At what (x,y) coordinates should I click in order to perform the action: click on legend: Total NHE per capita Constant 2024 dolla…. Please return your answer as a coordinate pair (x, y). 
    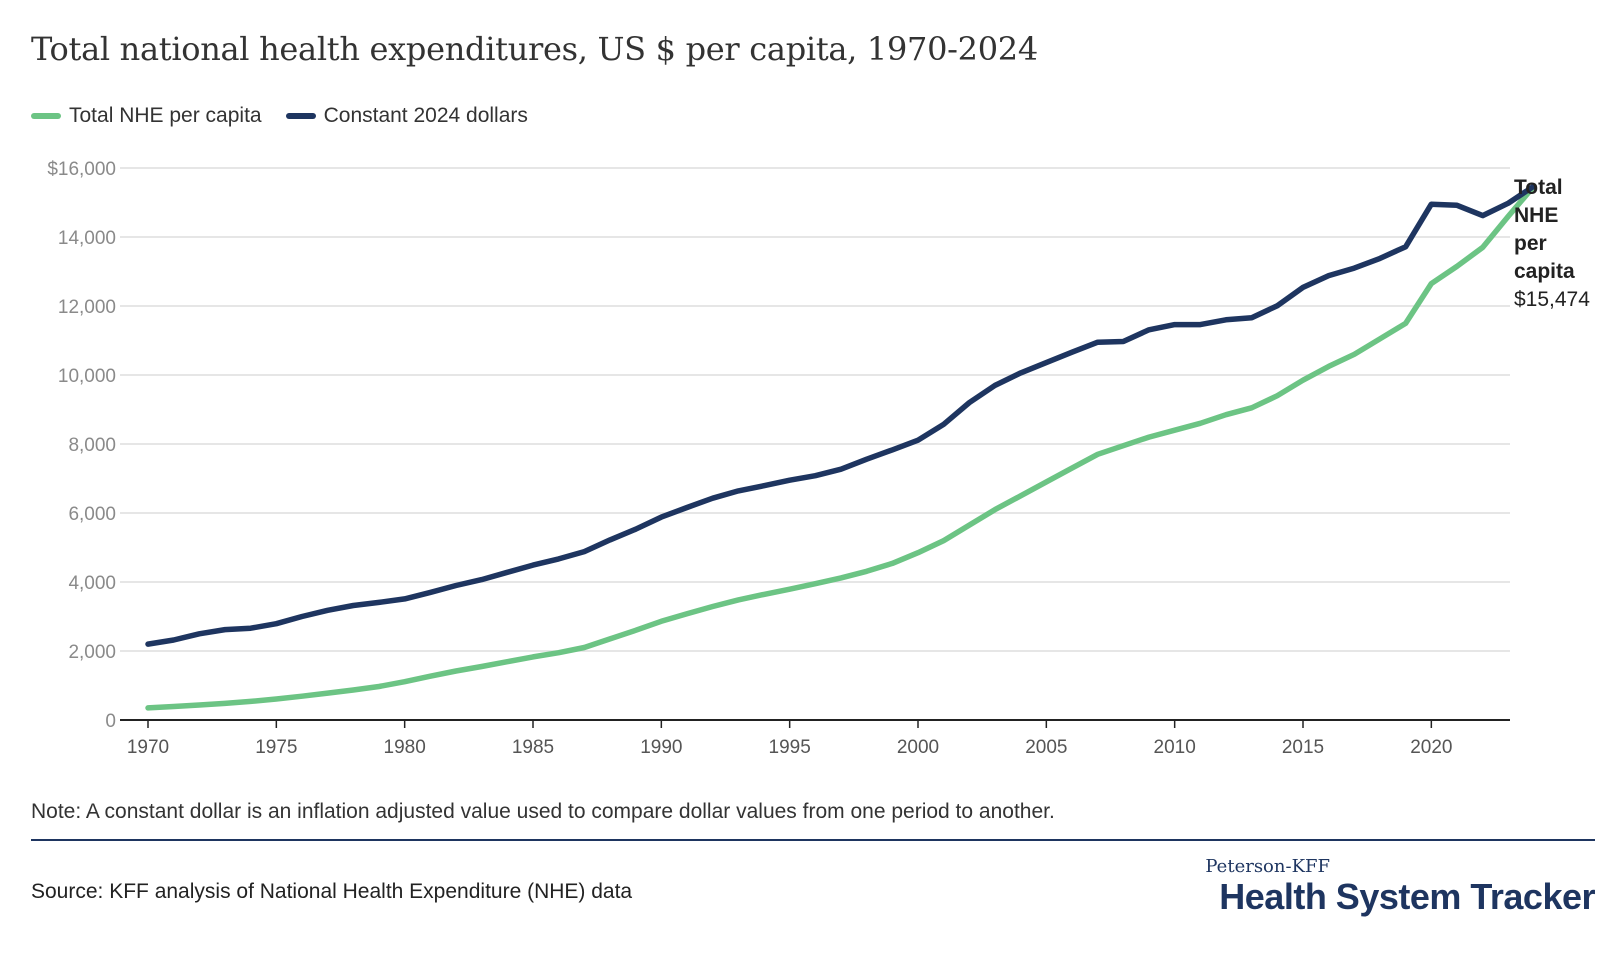
    Looking at the image, I should click on (279, 116).